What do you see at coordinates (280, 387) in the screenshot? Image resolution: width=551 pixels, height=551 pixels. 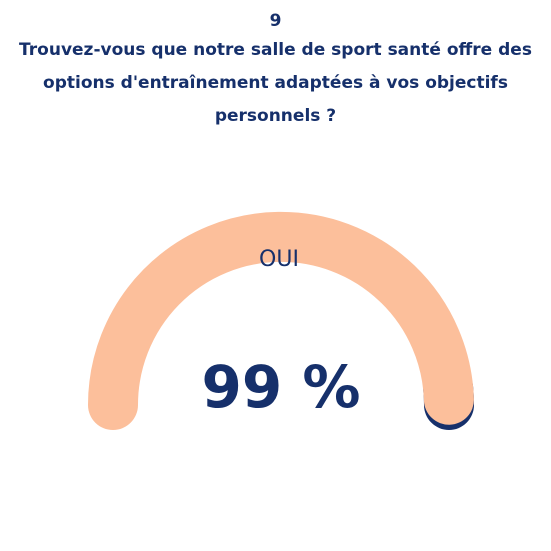 I see `gauge-value: 99 %` at bounding box center [280, 387].